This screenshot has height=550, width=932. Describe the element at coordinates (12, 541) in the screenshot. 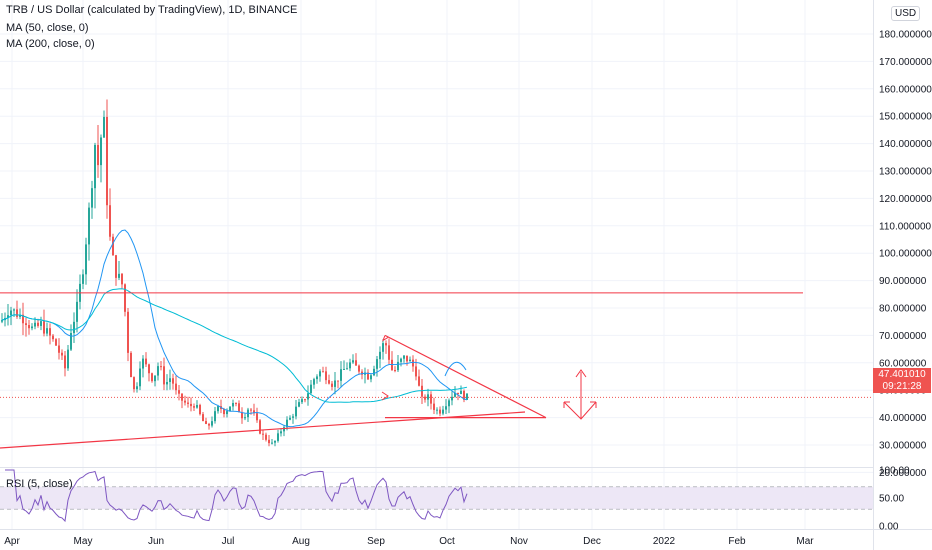

I see `time-axis-label: Apr` at that location.